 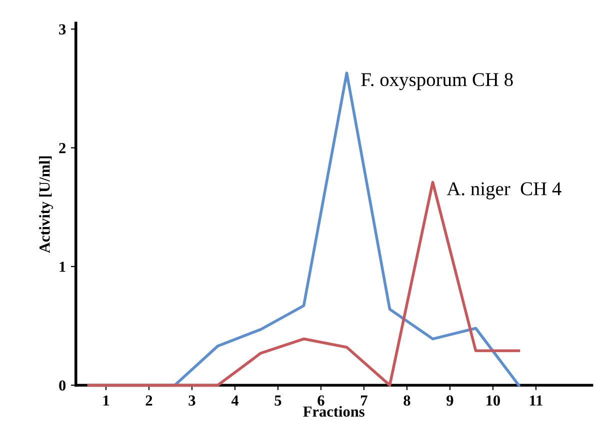 I want to click on x-tick-label: 10, so click(x=493, y=400).